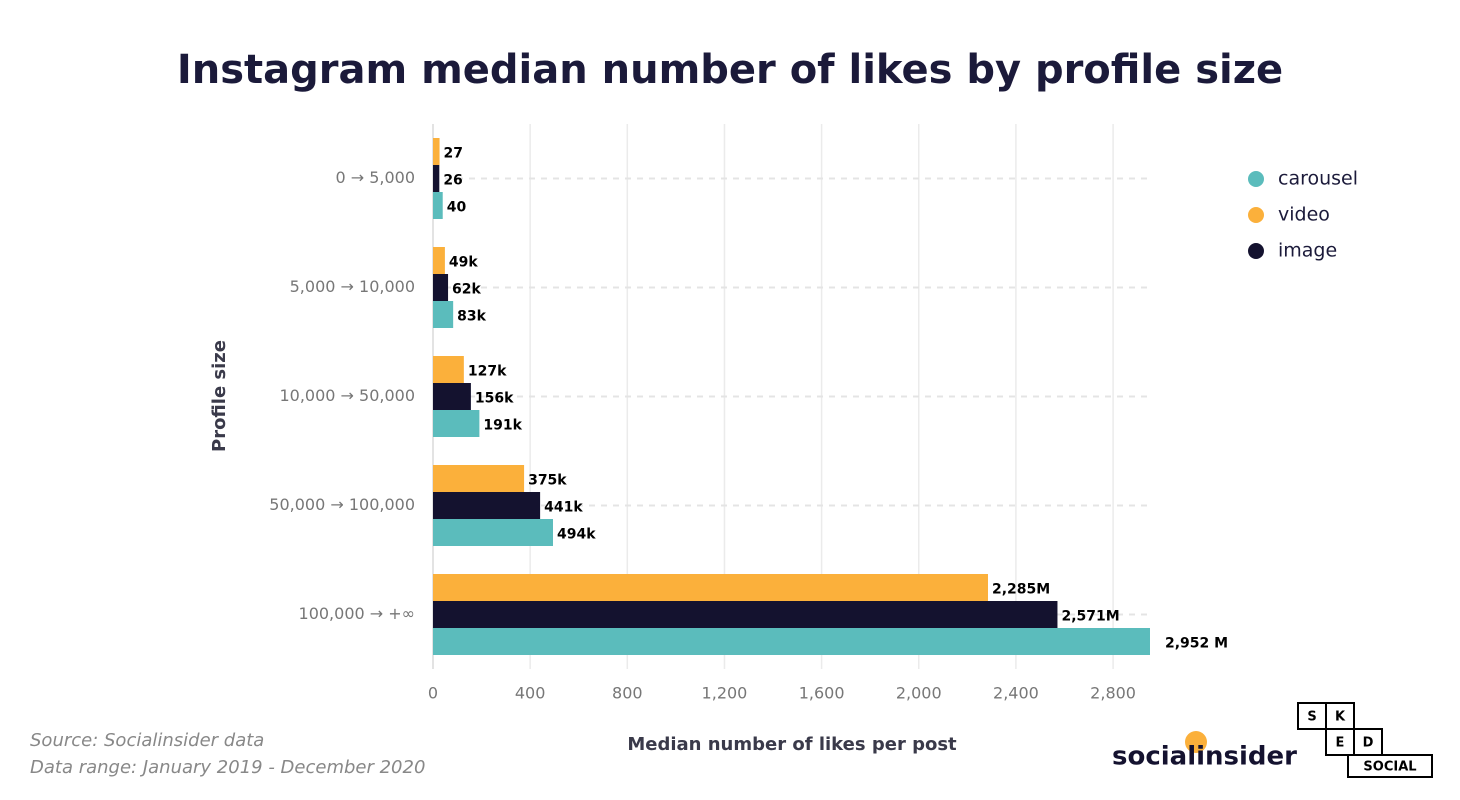  Describe the element at coordinates (452, 181) in the screenshot. I see `value-label: 26` at that location.